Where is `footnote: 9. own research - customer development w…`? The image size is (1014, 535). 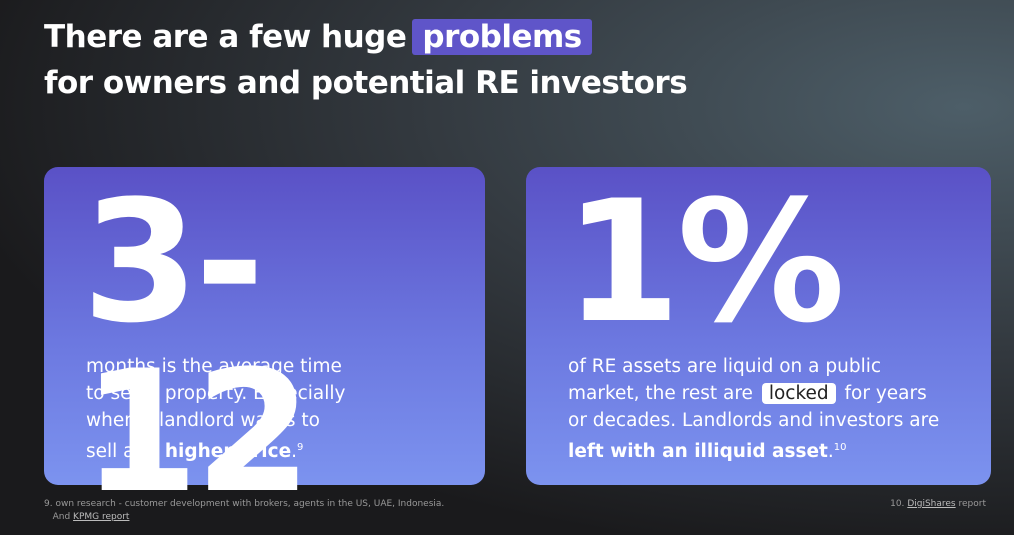 footnote: 9. own research - customer development w… is located at coordinates (244, 511).